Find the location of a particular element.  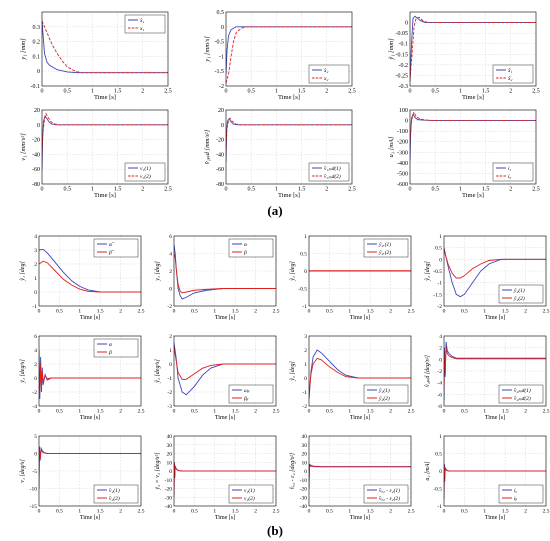

y-tick-label: -1.5 is located at coordinates (220, 72).